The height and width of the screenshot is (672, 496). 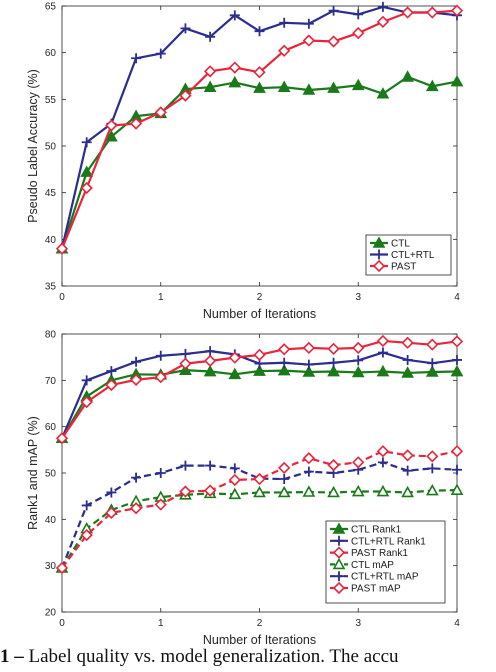 I want to click on chart2-legend-label-ctl-rank1: CTL Rank1, so click(x=376, y=530).